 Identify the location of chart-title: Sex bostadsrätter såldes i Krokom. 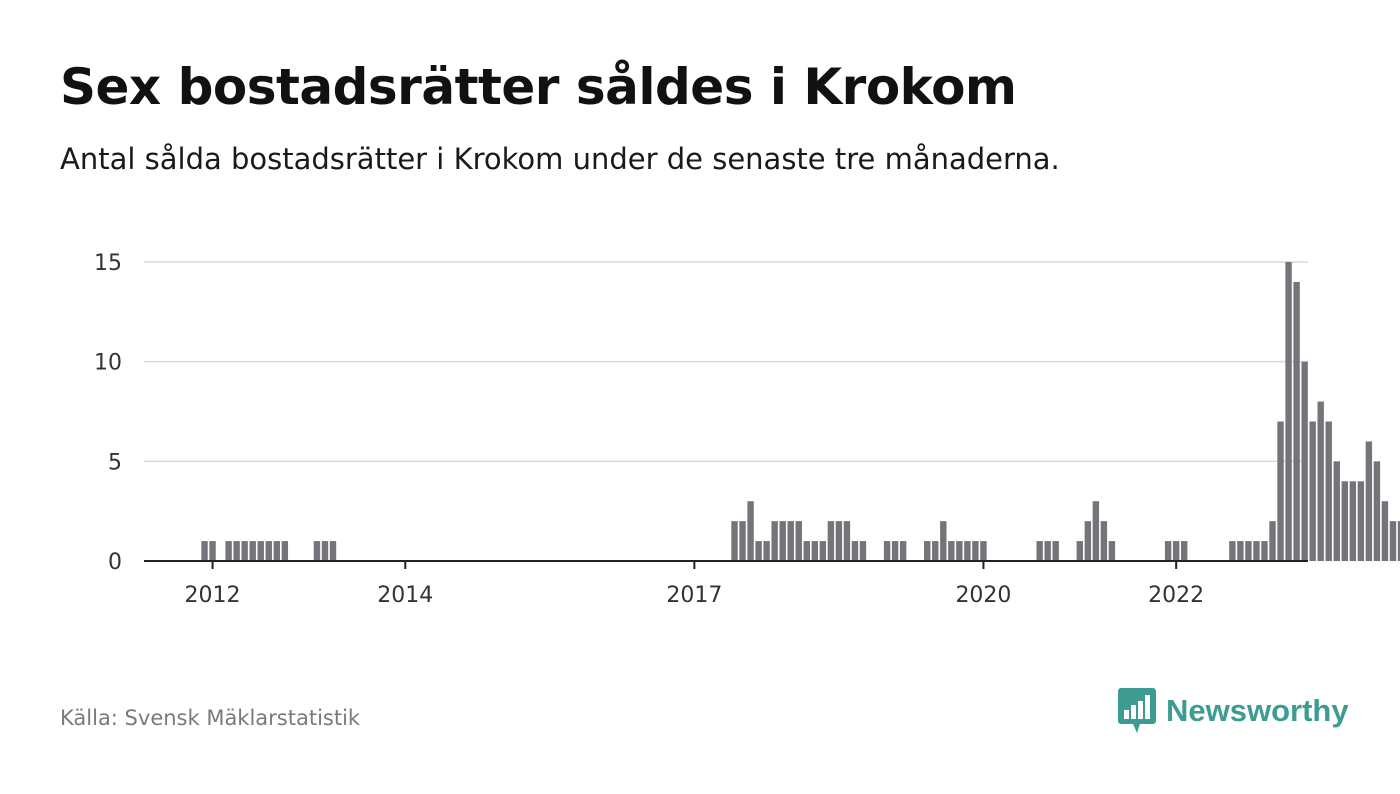
(538, 87).